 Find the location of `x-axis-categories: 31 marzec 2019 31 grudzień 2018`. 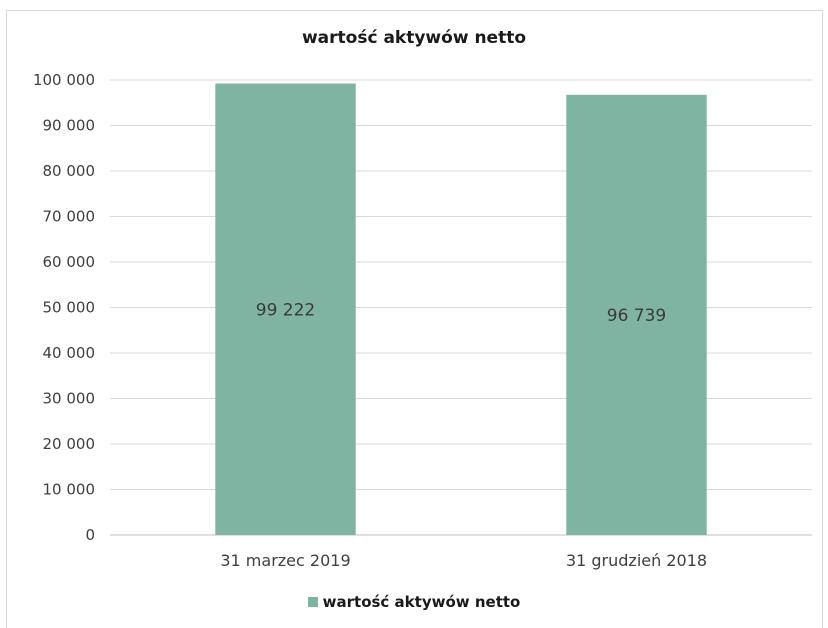

x-axis-categories: 31 marzec 2019 31 grudzień 2018 is located at coordinates (463, 560).